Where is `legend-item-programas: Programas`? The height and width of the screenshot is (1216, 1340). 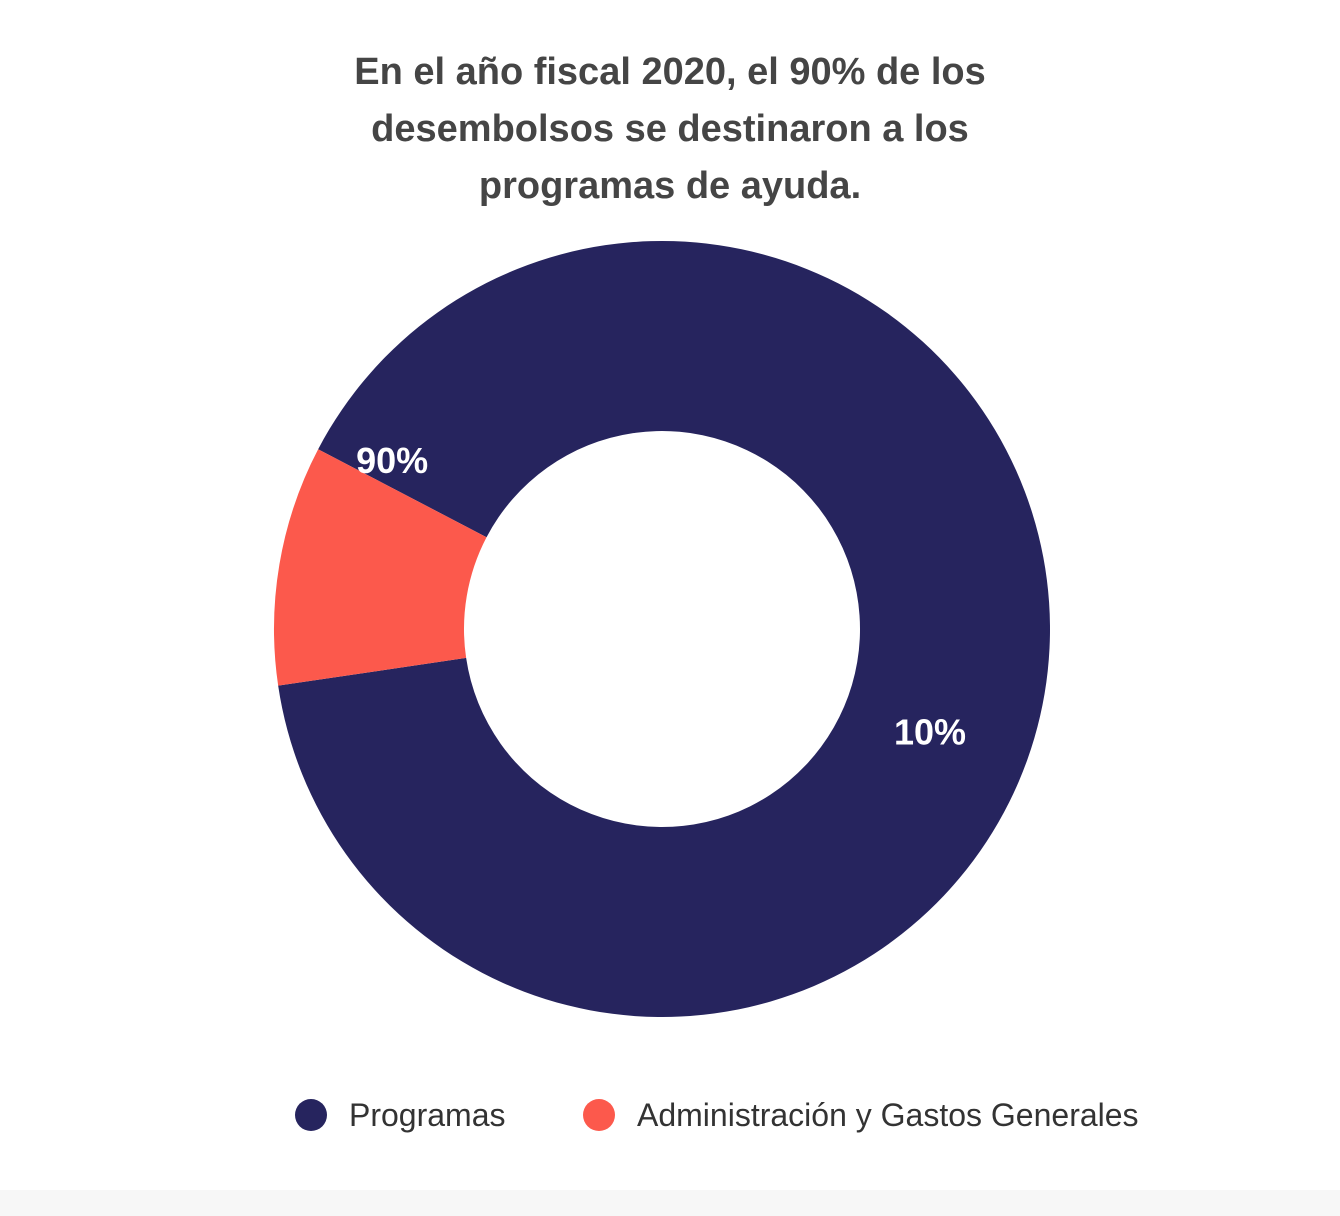
legend-item-programas: Programas is located at coordinates (400, 1115).